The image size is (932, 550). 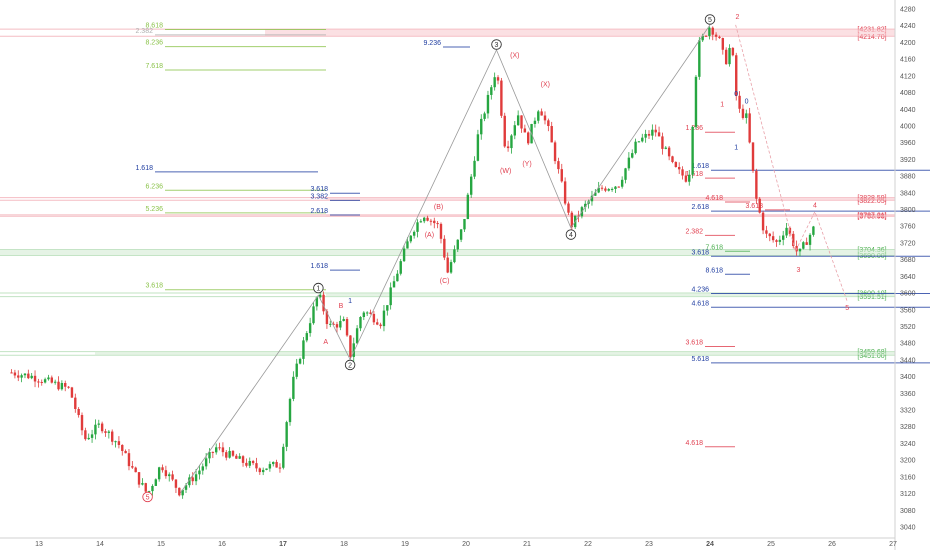 I want to click on wave-label-circle, so click(x=710, y=19).